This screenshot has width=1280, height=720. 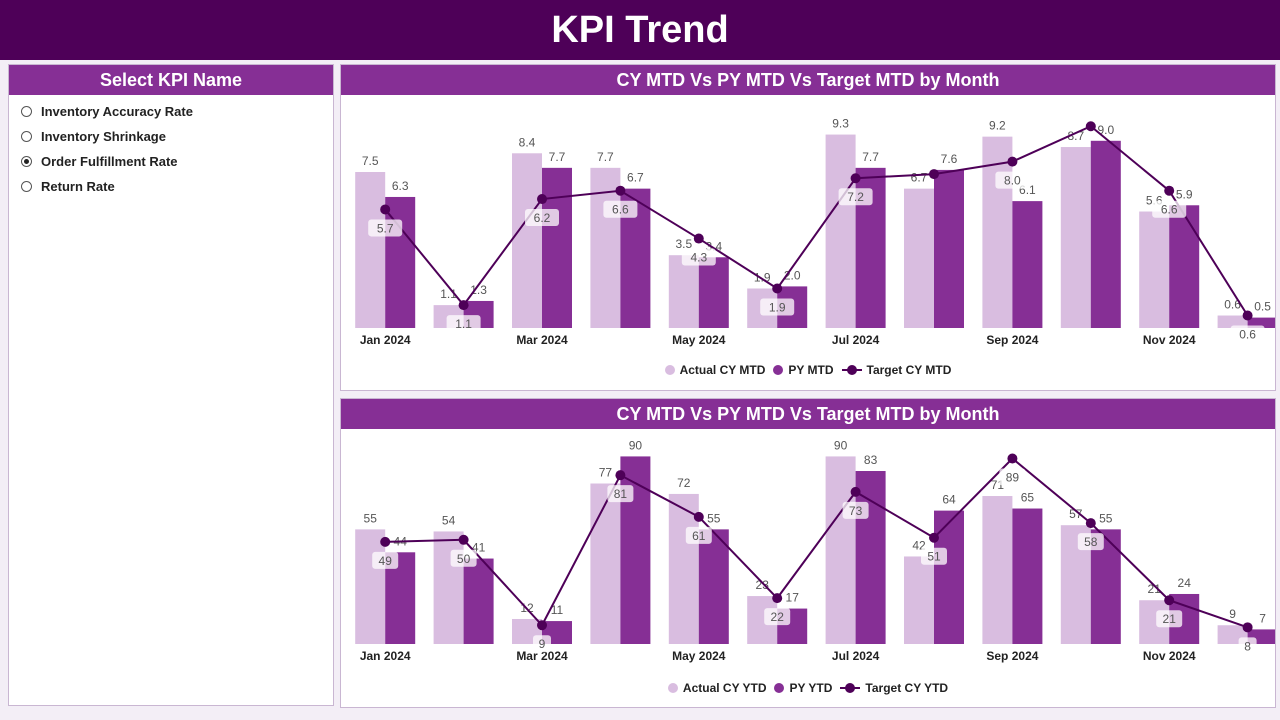 I want to click on data-label-actual: 54, so click(x=449, y=520).